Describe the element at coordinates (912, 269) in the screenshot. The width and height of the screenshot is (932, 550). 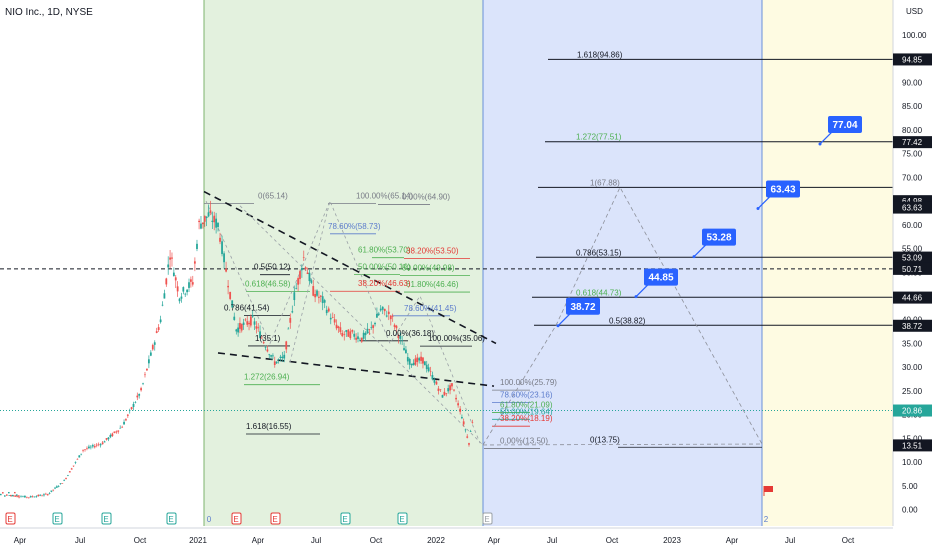
I see `price-badge-label: 50.71` at that location.